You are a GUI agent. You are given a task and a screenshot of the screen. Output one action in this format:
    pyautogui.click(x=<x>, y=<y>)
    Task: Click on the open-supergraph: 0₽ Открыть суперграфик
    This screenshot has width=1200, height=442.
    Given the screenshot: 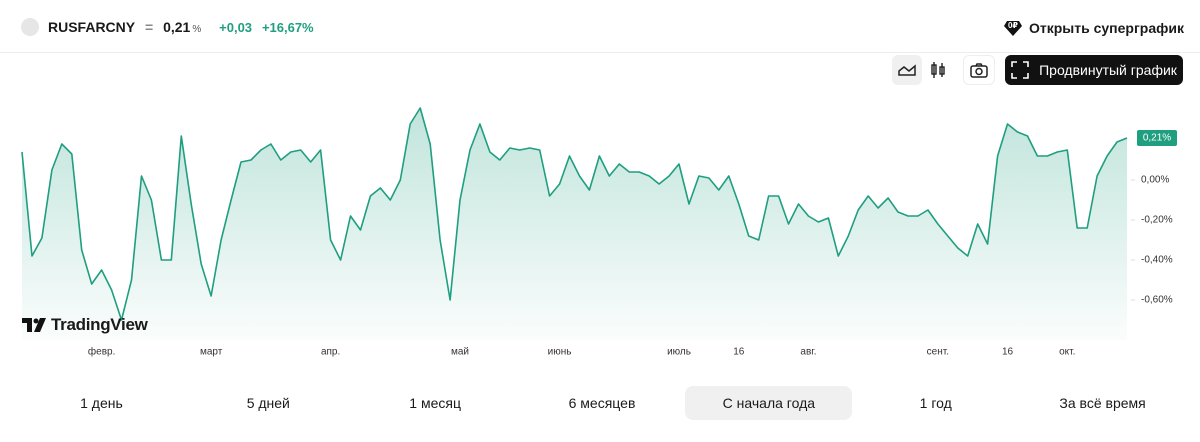 What is the action you would take?
    pyautogui.click(x=1093, y=28)
    